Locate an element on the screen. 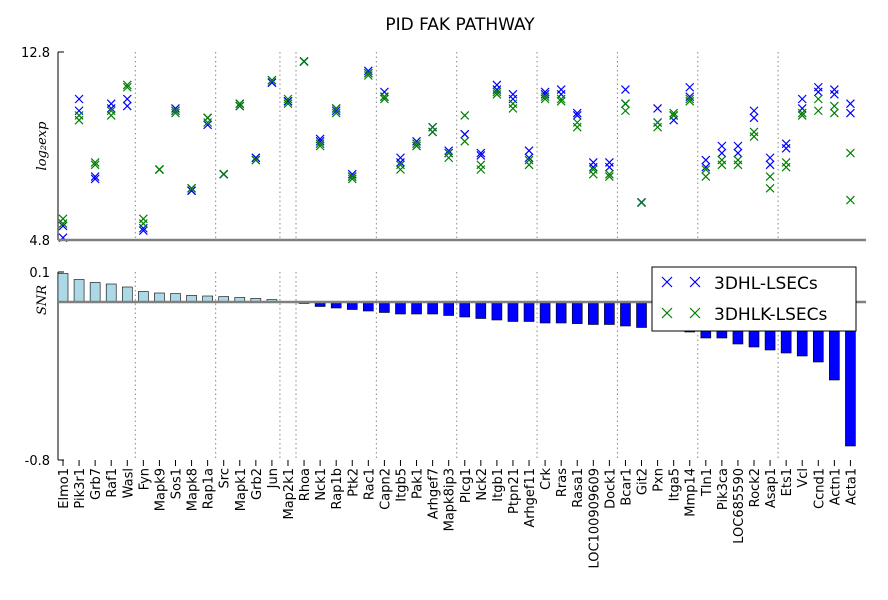  legend-marker-3dhl is located at coordinates (681, 282).